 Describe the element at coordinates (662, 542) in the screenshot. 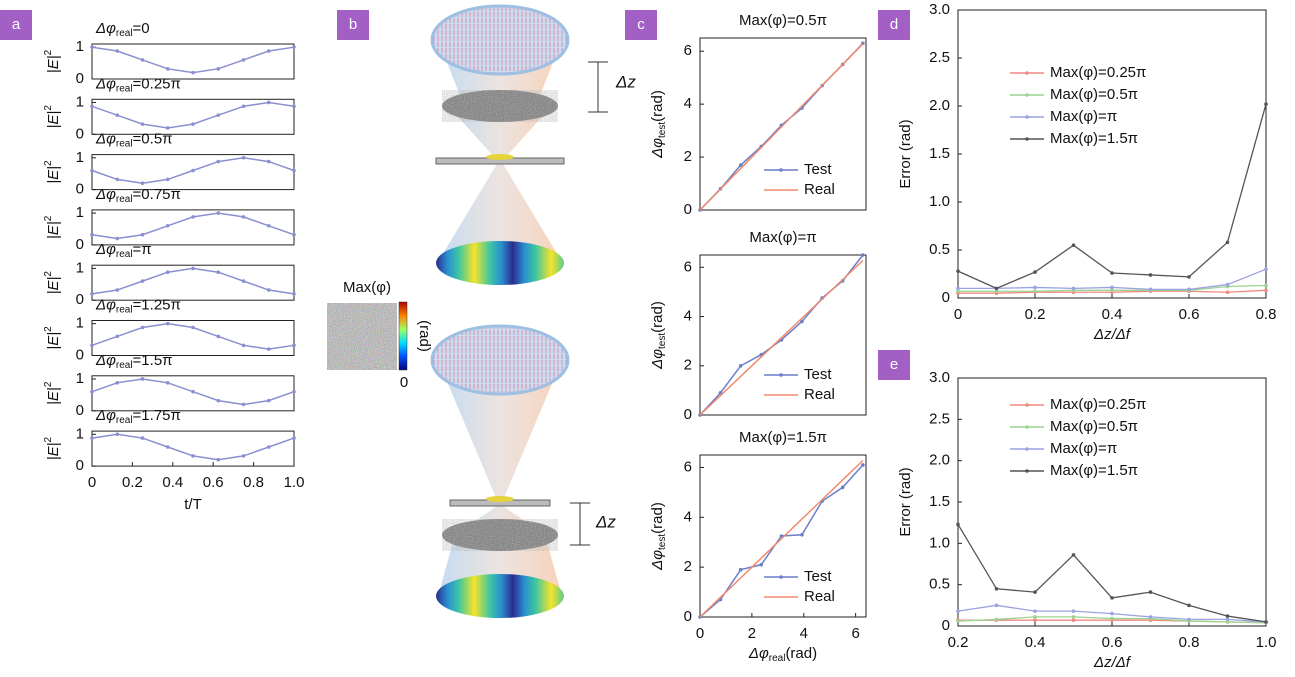

I see `y-axis-label-sub: test` at that location.